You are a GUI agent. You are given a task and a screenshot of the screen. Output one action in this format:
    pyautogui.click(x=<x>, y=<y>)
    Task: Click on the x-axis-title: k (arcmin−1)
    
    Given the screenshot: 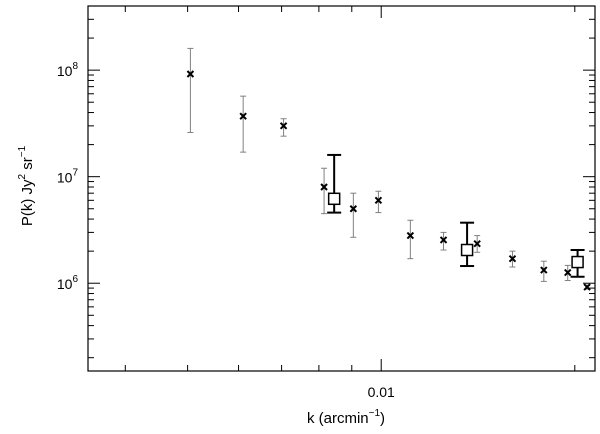 What is the action you would take?
    pyautogui.click(x=346, y=417)
    